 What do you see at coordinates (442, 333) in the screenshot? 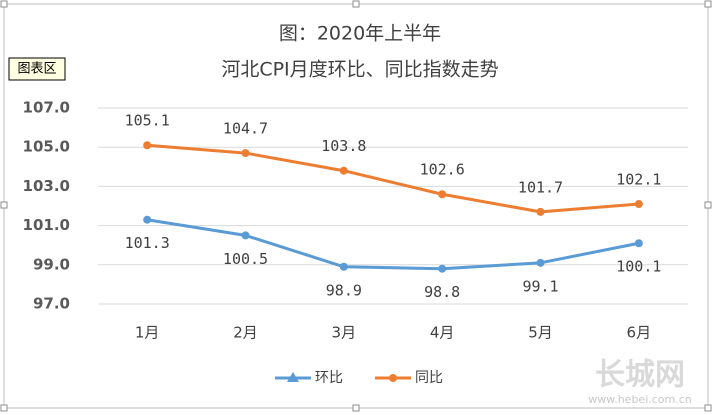
I see `x-tick-label: 4月` at bounding box center [442, 333].